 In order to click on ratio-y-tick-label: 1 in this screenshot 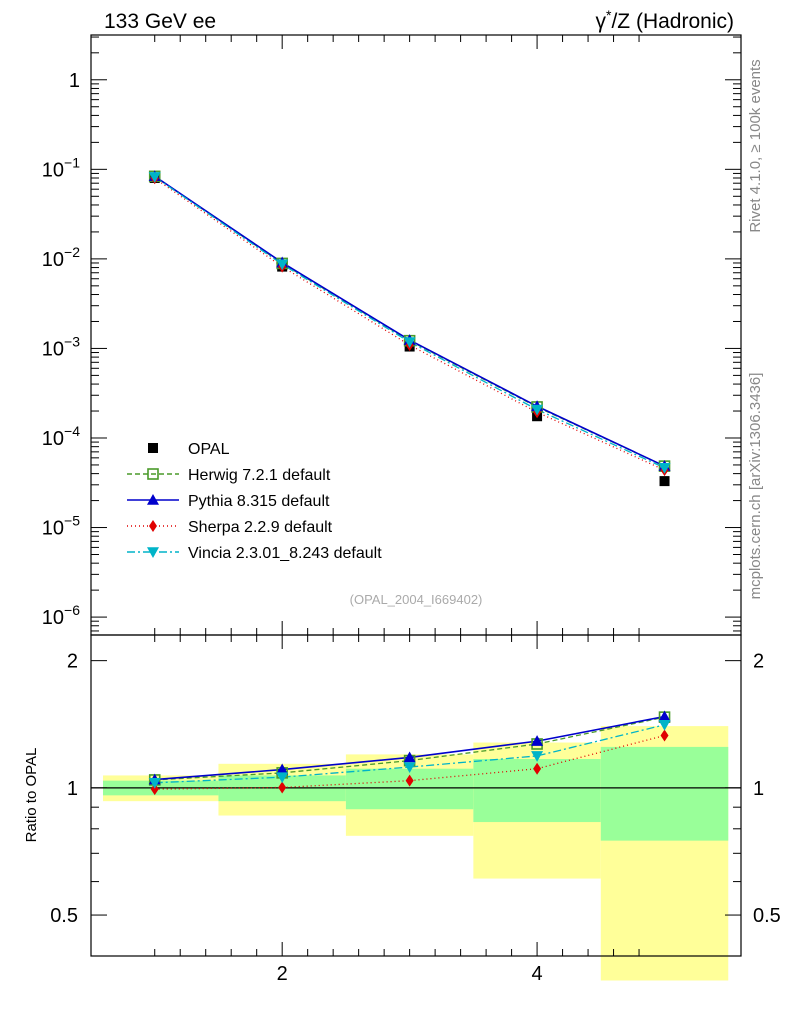, I will do `click(72, 789)`.